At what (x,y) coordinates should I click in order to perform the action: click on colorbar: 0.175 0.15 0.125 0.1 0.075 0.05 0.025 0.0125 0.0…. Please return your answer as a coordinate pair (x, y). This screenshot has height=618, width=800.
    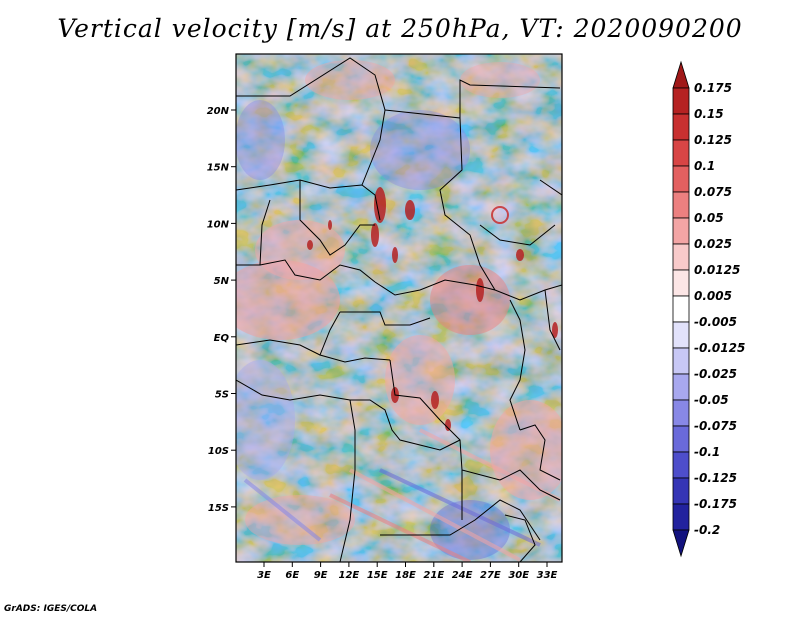
    Looking at the image, I should click on (708, 309).